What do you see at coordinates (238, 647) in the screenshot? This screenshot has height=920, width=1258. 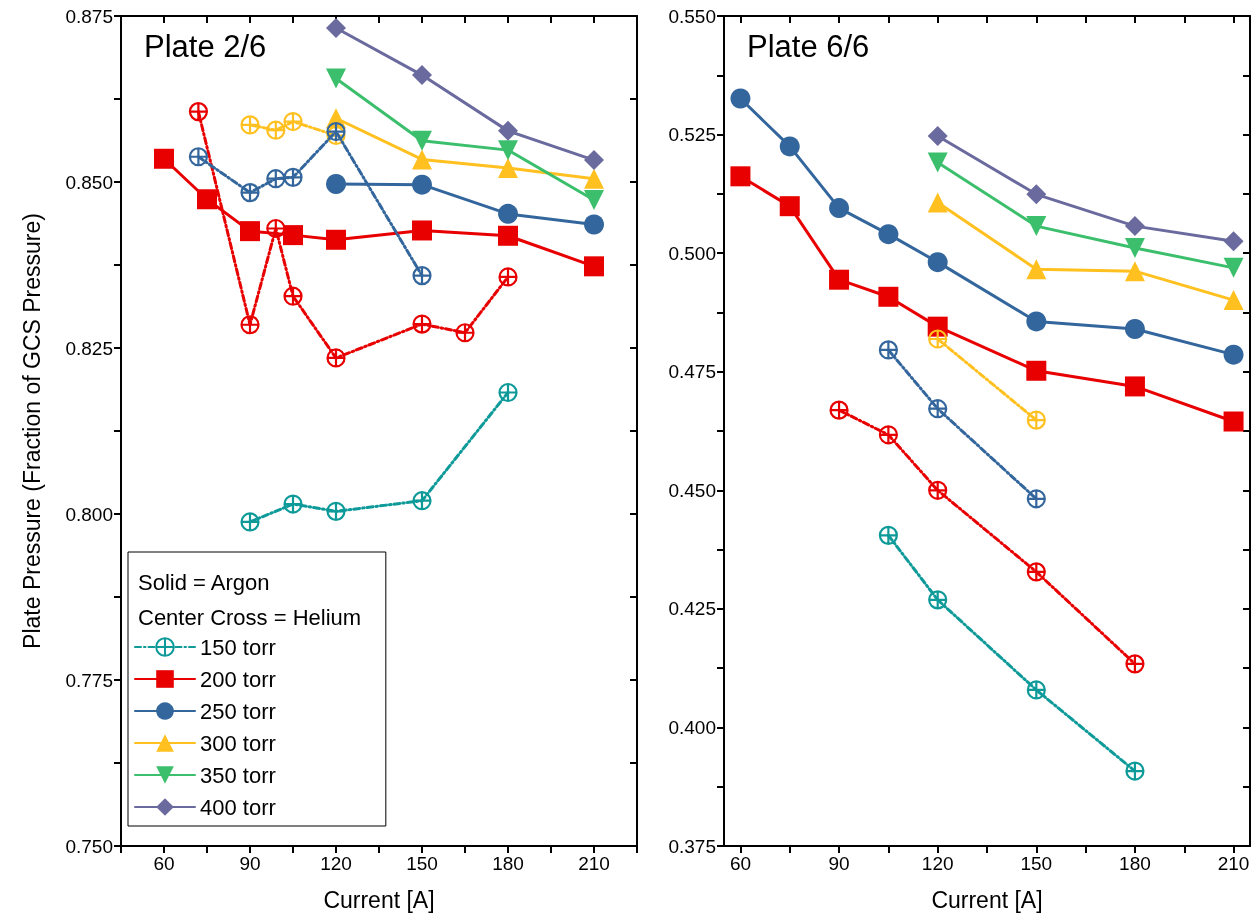 I see `legend-label: 150 torr` at bounding box center [238, 647].